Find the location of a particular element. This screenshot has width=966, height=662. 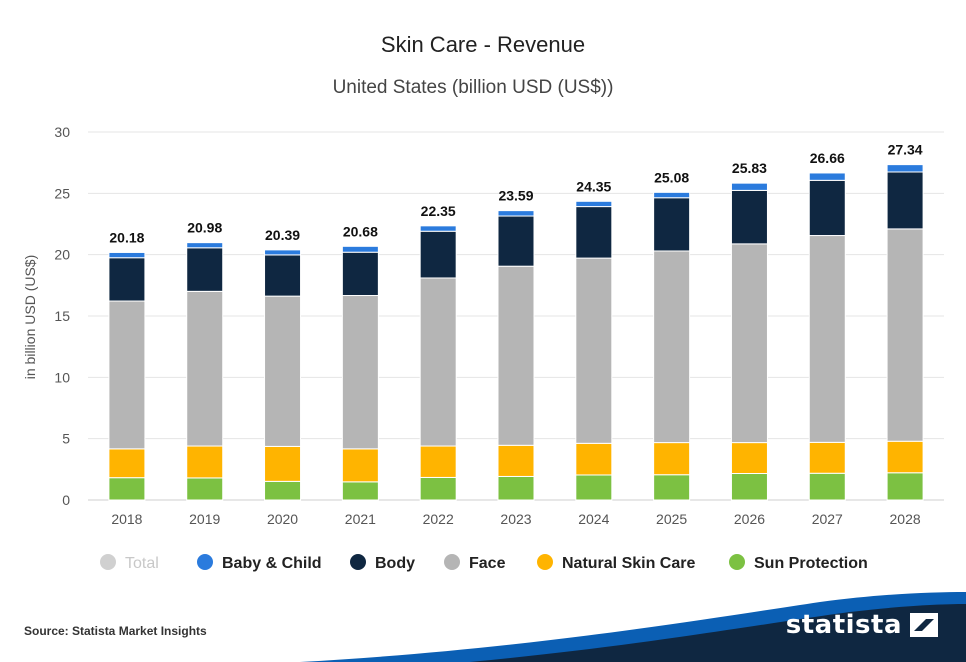

x-tick-label: 2028 is located at coordinates (905, 519).